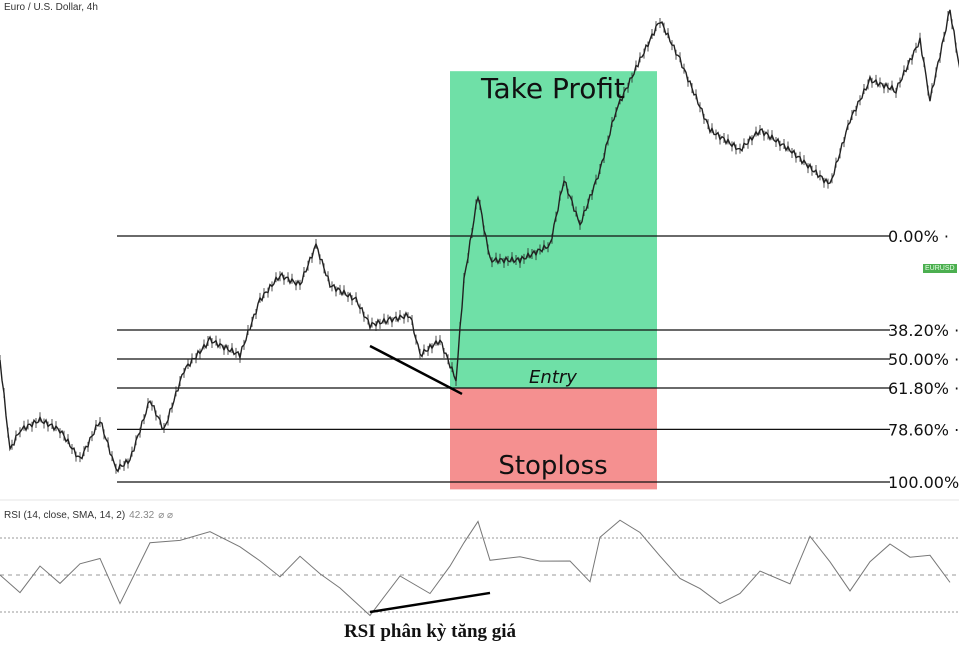 This screenshot has height=657, width=959. I want to click on fib-label: 0.00% ·, so click(918, 236).